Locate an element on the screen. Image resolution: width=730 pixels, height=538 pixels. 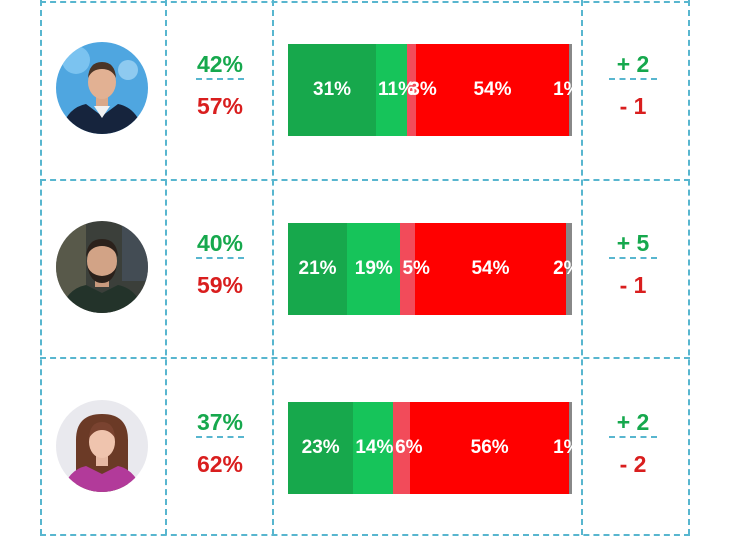
segment-label: 19% is located at coordinates (373, 268).